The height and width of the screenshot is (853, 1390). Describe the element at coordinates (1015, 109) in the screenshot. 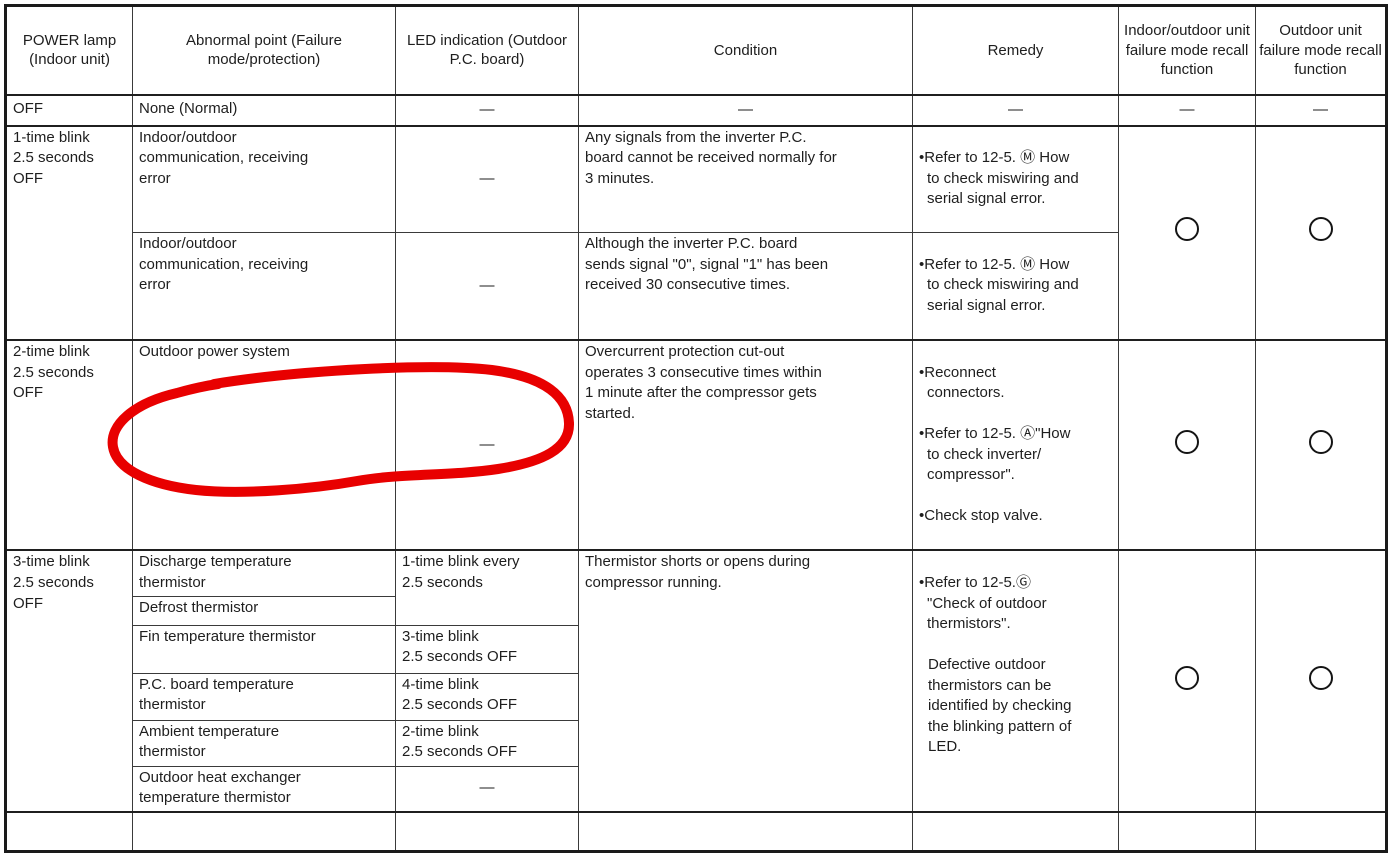

I see `cell-remedy-none: —` at that location.